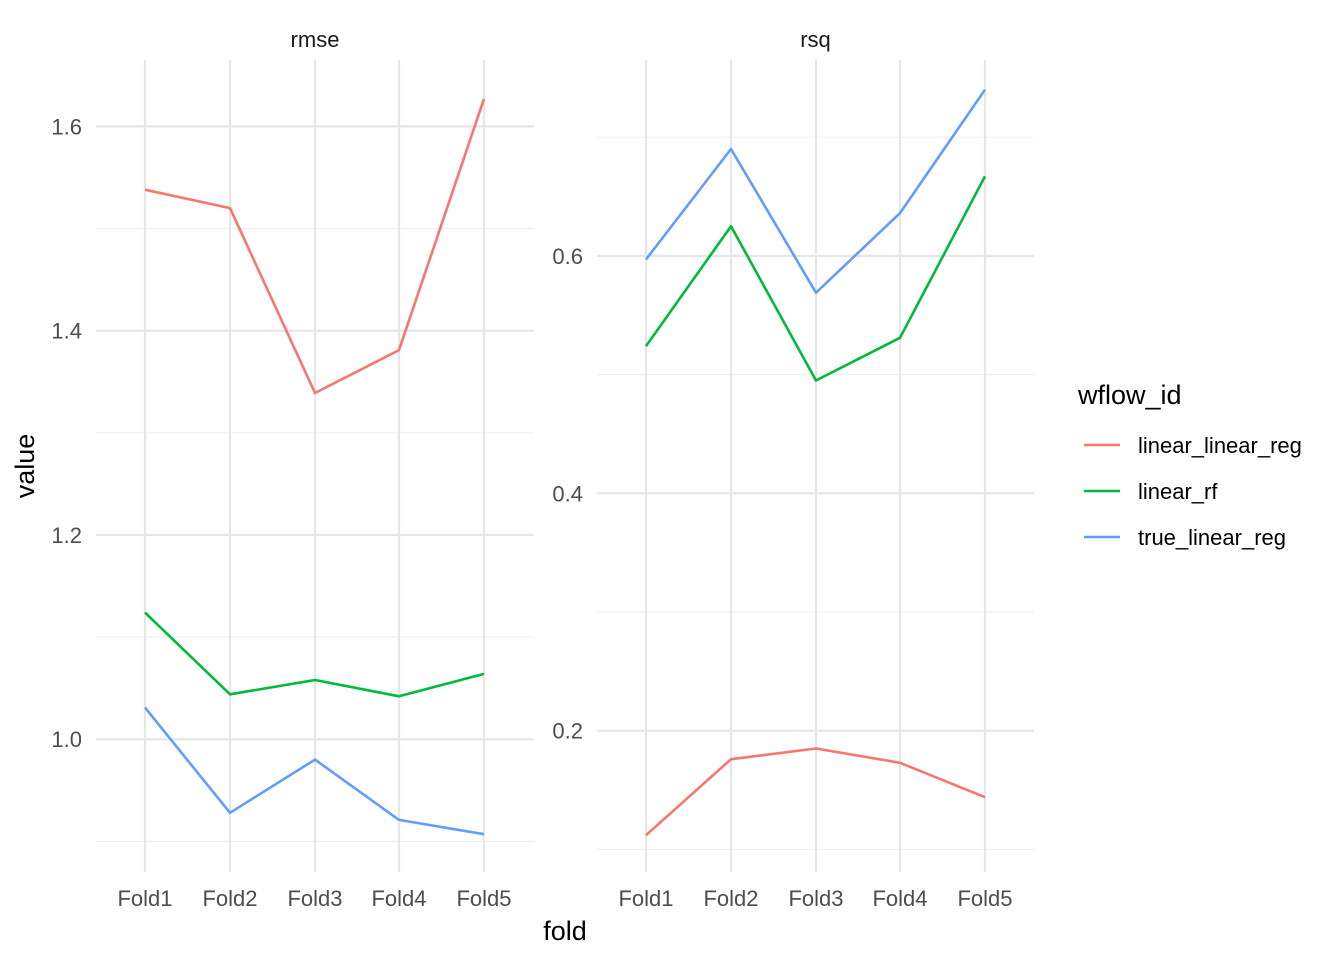 This screenshot has height=965, width=1344. What do you see at coordinates (567, 256) in the screenshot?
I see `y-tick-label: 0.6` at bounding box center [567, 256].